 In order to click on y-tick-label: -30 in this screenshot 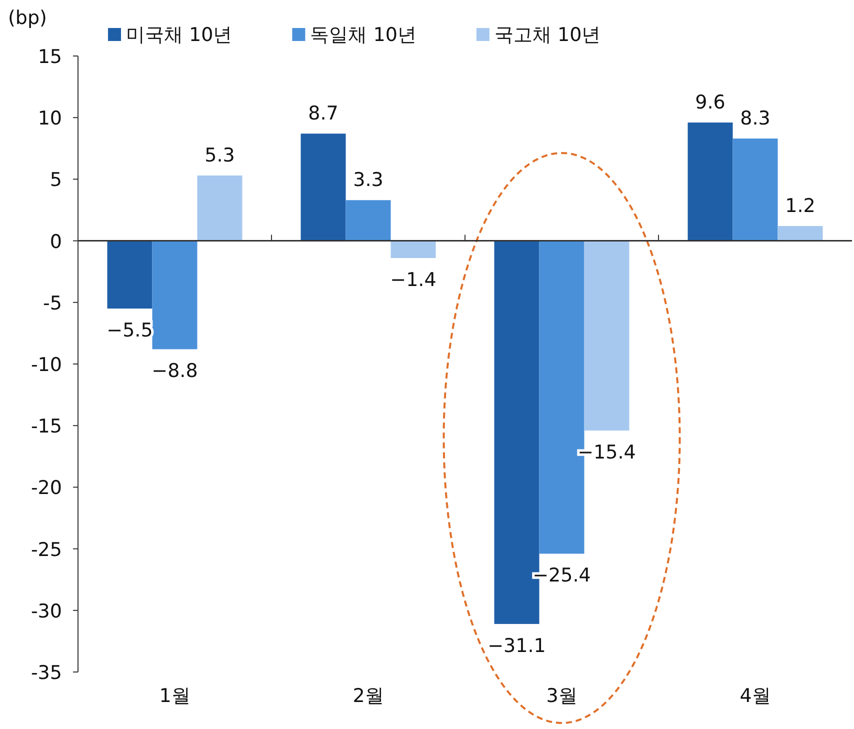, I will do `click(46, 611)`.